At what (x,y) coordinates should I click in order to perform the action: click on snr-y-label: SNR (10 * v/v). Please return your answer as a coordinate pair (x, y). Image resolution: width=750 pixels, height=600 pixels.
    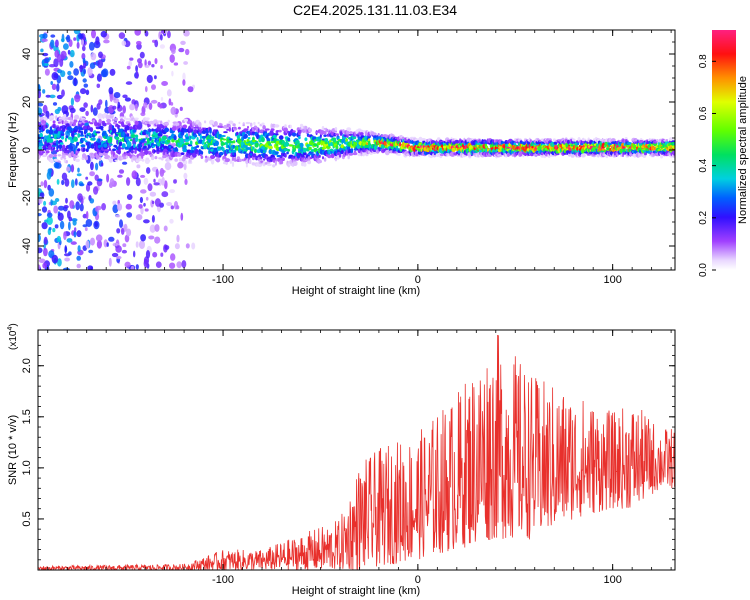
    Looking at the image, I should click on (13, 450).